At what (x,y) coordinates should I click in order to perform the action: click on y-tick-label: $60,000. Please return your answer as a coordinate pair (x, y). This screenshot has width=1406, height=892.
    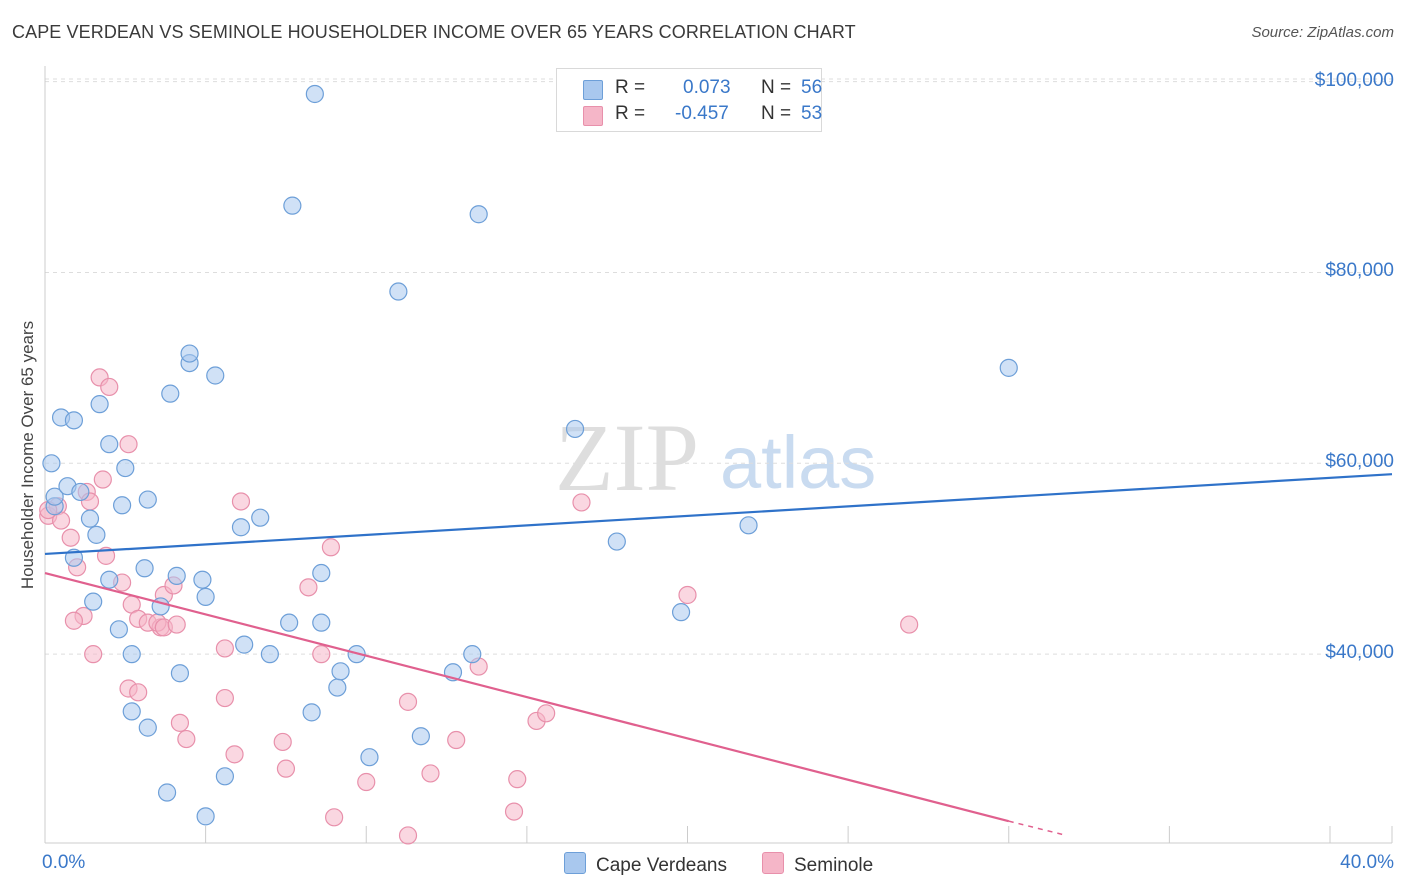
    Looking at the image, I should click on (1359, 462).